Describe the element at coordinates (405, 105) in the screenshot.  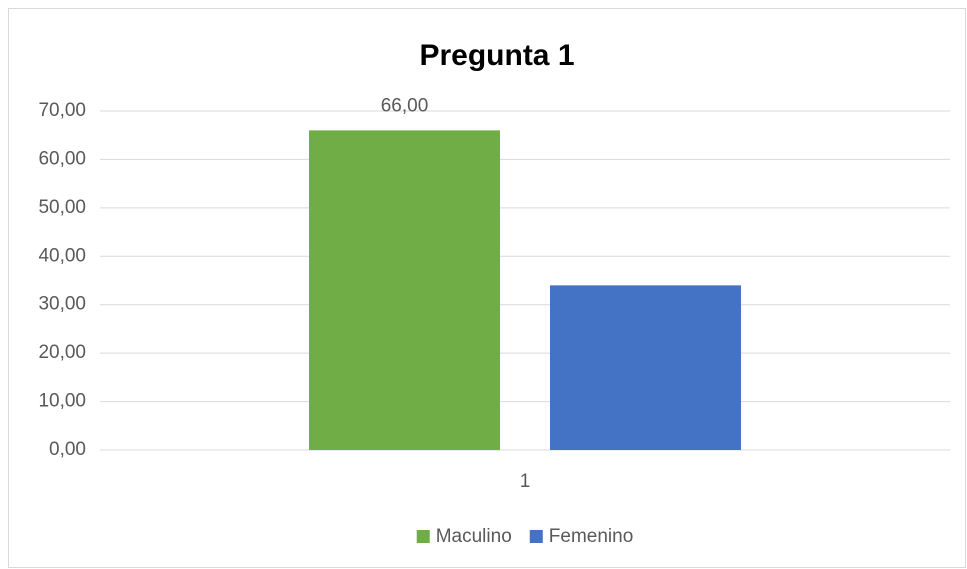
I see `data-label: 66,00` at that location.